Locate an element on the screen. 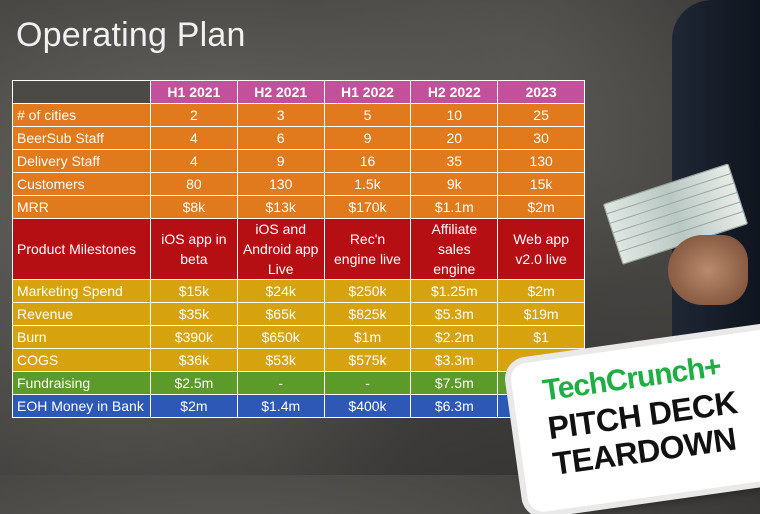  table-cell: $5.3m is located at coordinates (454, 314).